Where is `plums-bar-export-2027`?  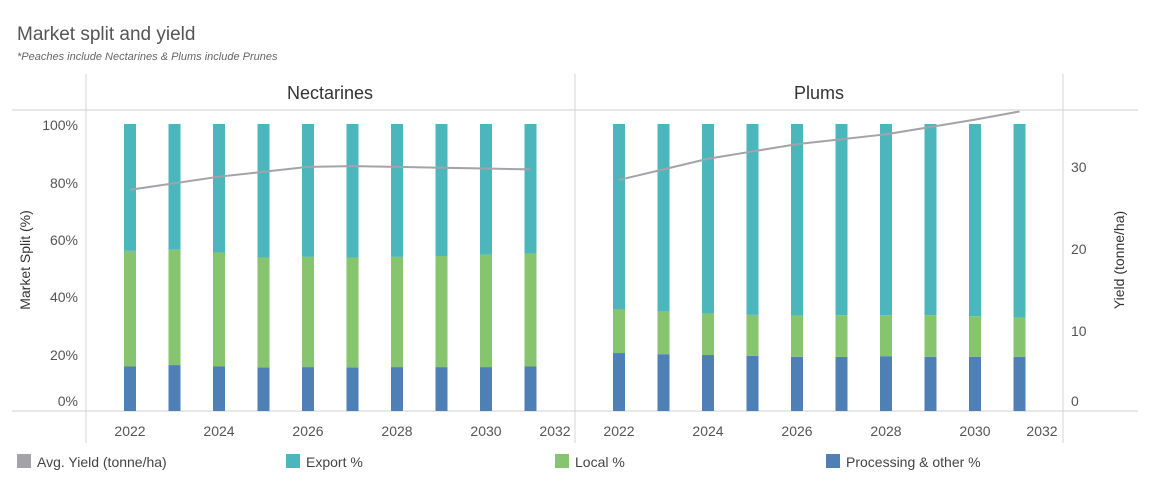 plums-bar-export-2027 is located at coordinates (841, 220).